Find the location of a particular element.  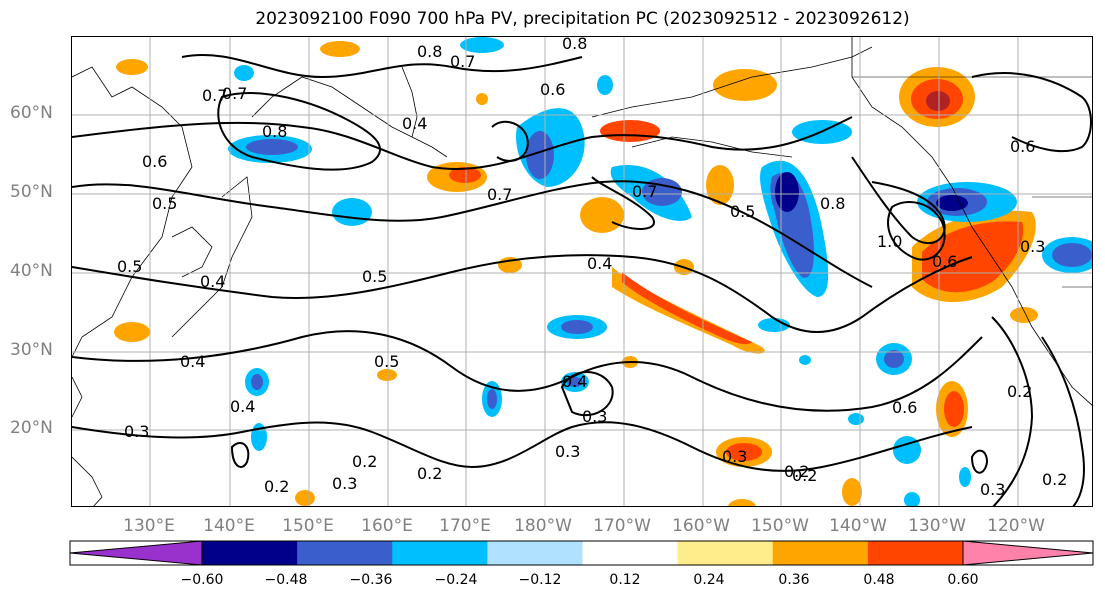

lat-label: 40°N is located at coordinates (31, 271).